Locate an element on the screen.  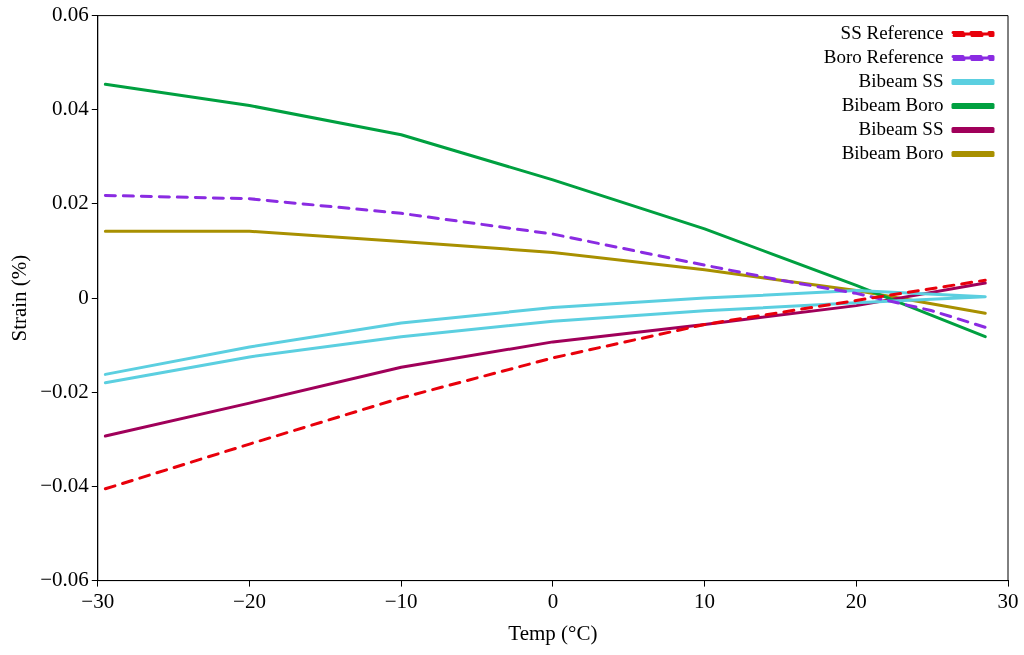
y-axis-title: Strain (%) is located at coordinates (19, 298).